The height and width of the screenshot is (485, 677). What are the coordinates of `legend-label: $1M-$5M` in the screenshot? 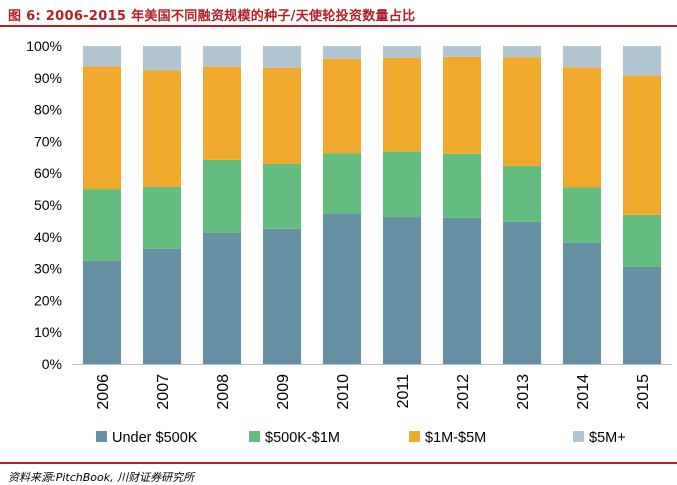 It's located at (455, 438).